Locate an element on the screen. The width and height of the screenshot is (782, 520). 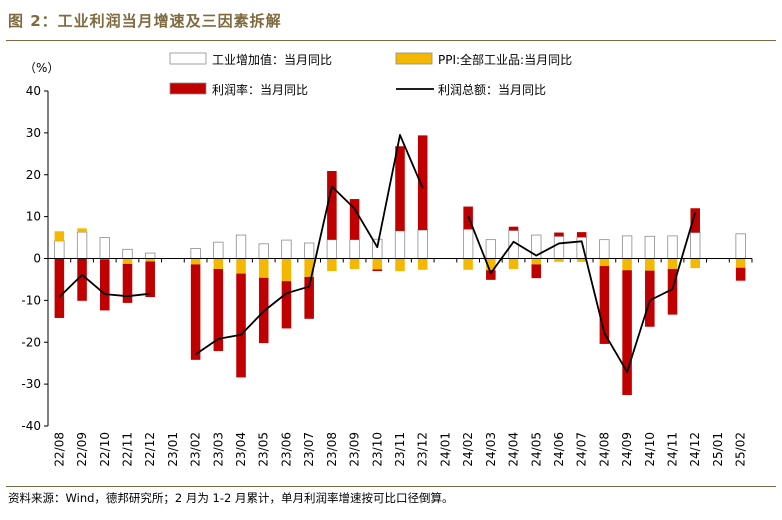
y-tick-label: -40 is located at coordinates (31, 426).